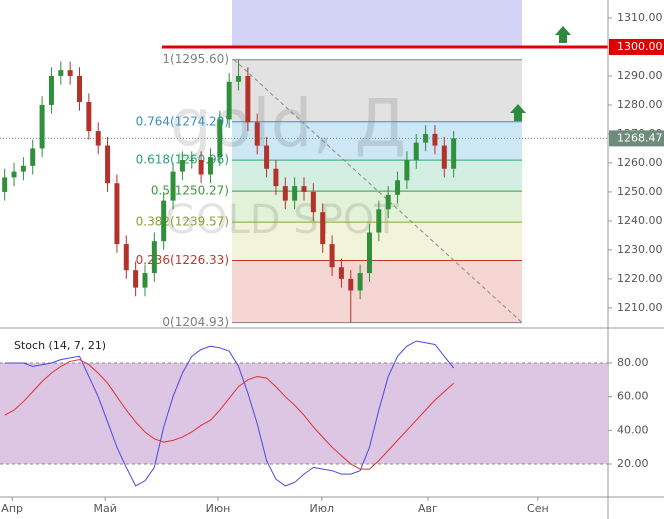 This screenshot has width=664, height=519. What do you see at coordinates (195, 59) in the screenshot?
I see `fib-label: 1(1295.60)` at bounding box center [195, 59].